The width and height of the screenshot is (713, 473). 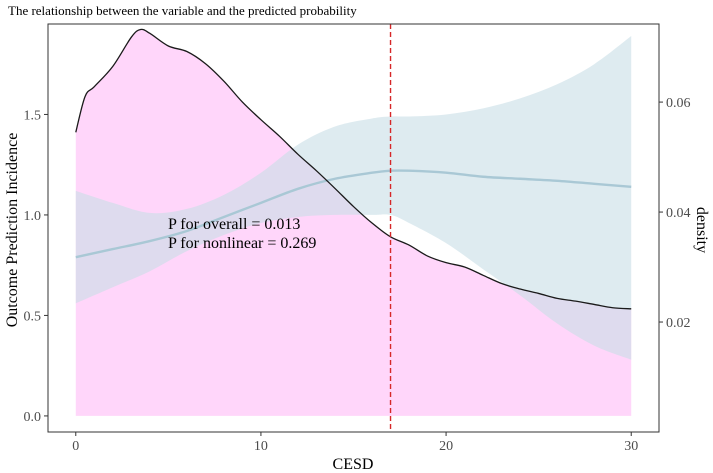 What do you see at coordinates (36, 266) in the screenshot?
I see `y-axis-ticks: 0.0 0.5 1.0 1.5` at bounding box center [36, 266].